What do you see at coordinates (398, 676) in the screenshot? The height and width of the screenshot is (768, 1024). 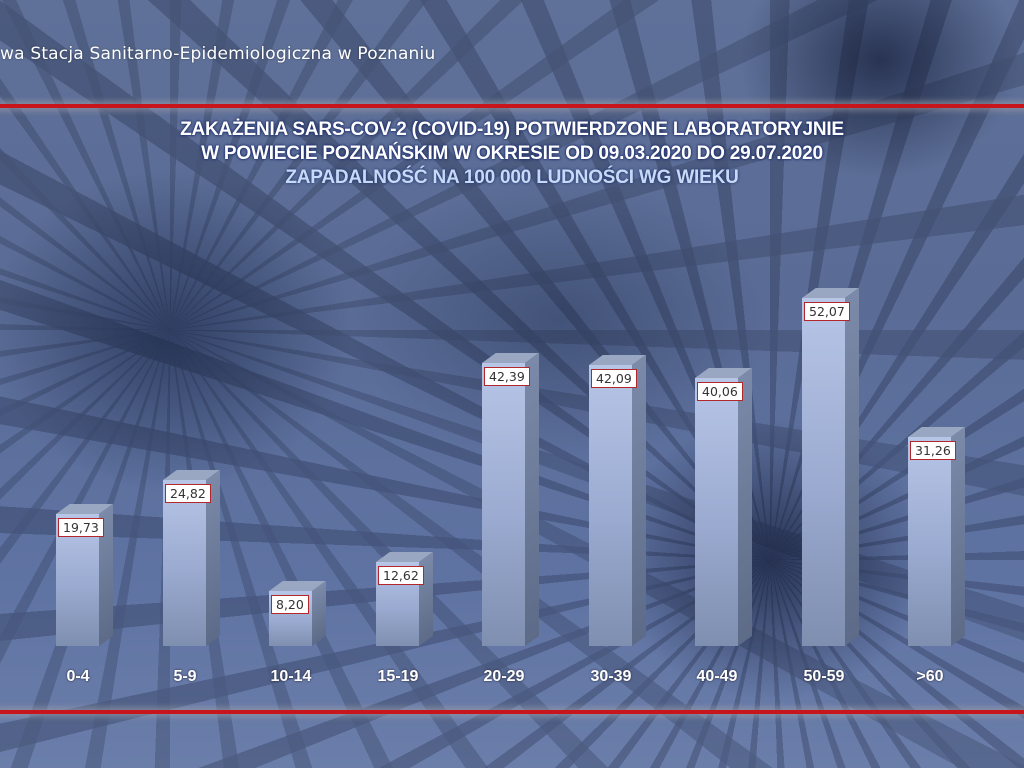 I see `category-label: 15-19` at bounding box center [398, 676].